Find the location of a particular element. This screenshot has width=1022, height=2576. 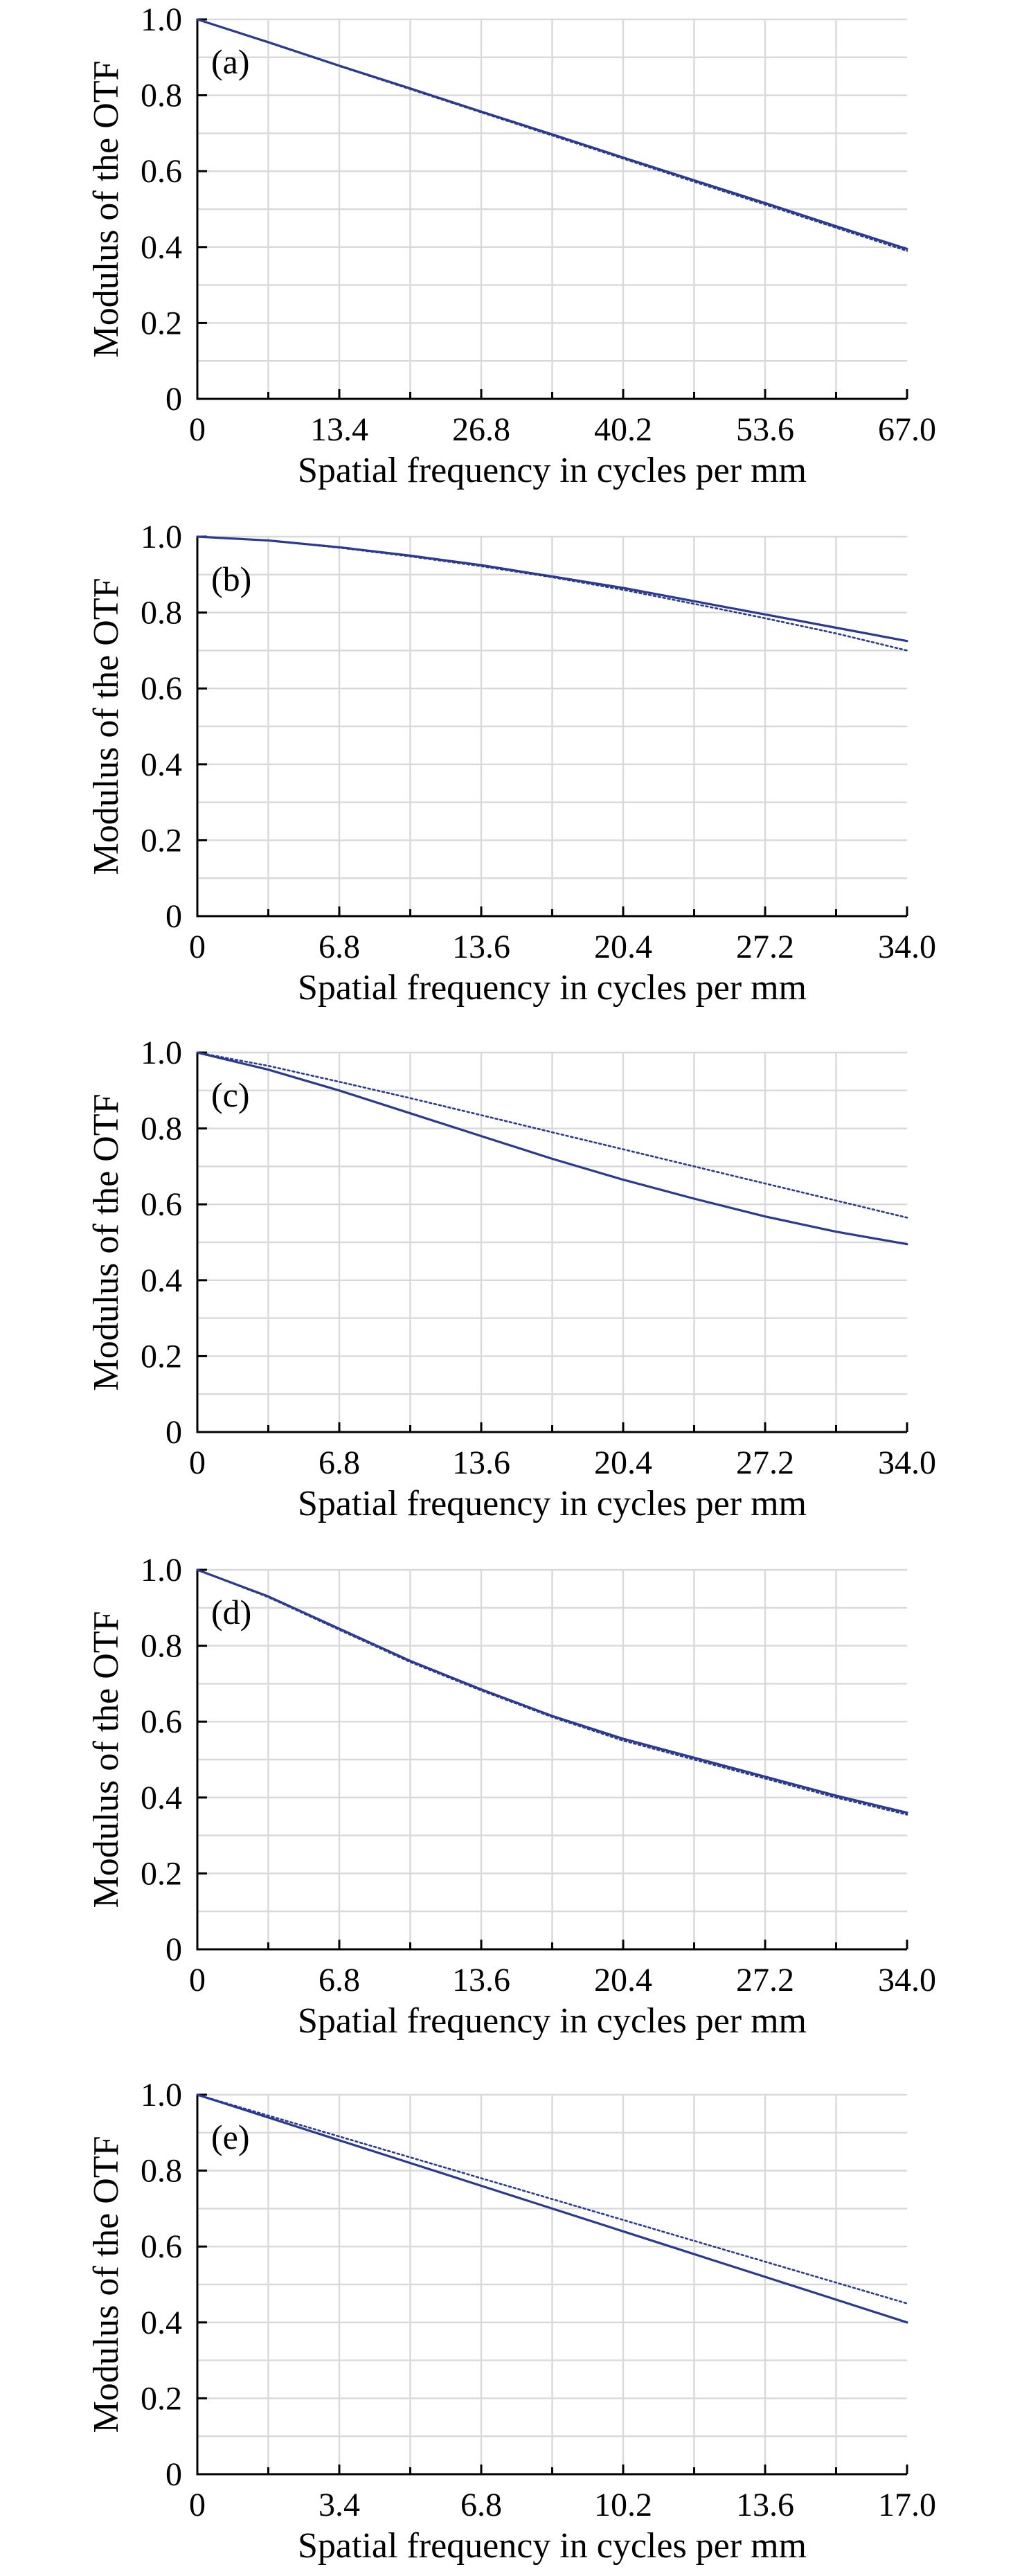

x-tick-label: 67.0 is located at coordinates (907, 429).